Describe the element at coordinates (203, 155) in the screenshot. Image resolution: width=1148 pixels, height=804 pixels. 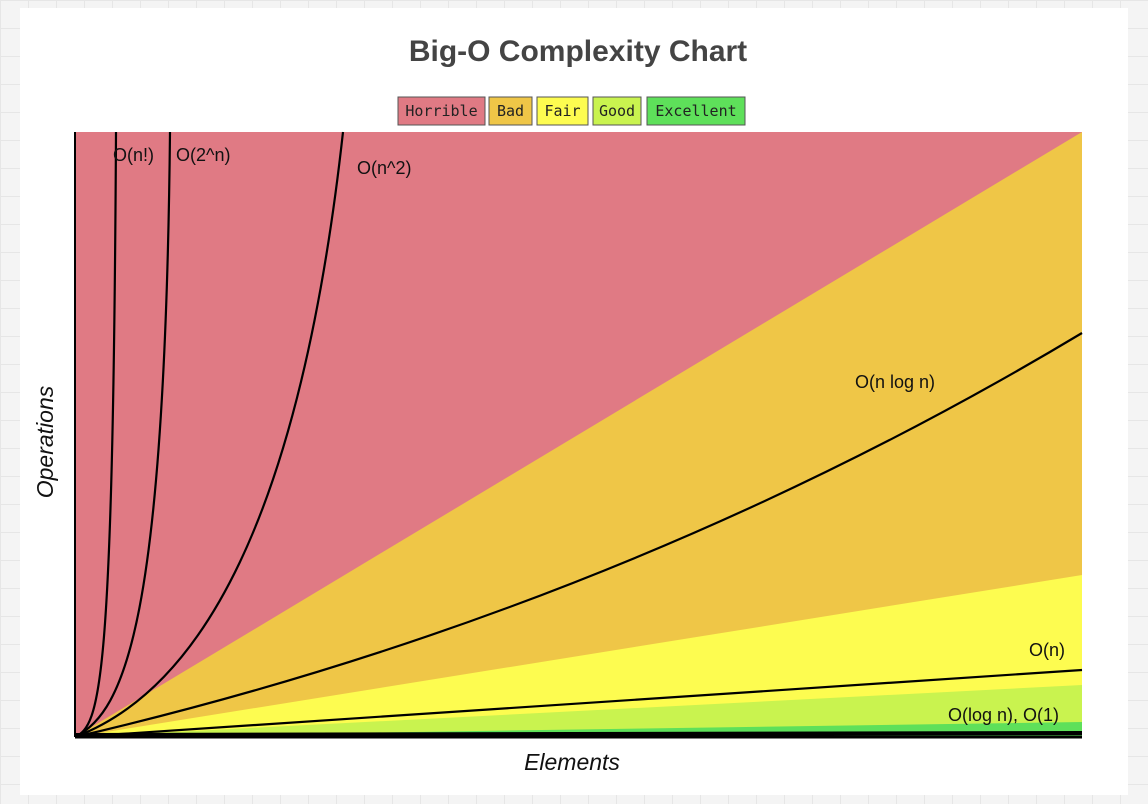
I see `curve-label: O(2^n)` at that location.